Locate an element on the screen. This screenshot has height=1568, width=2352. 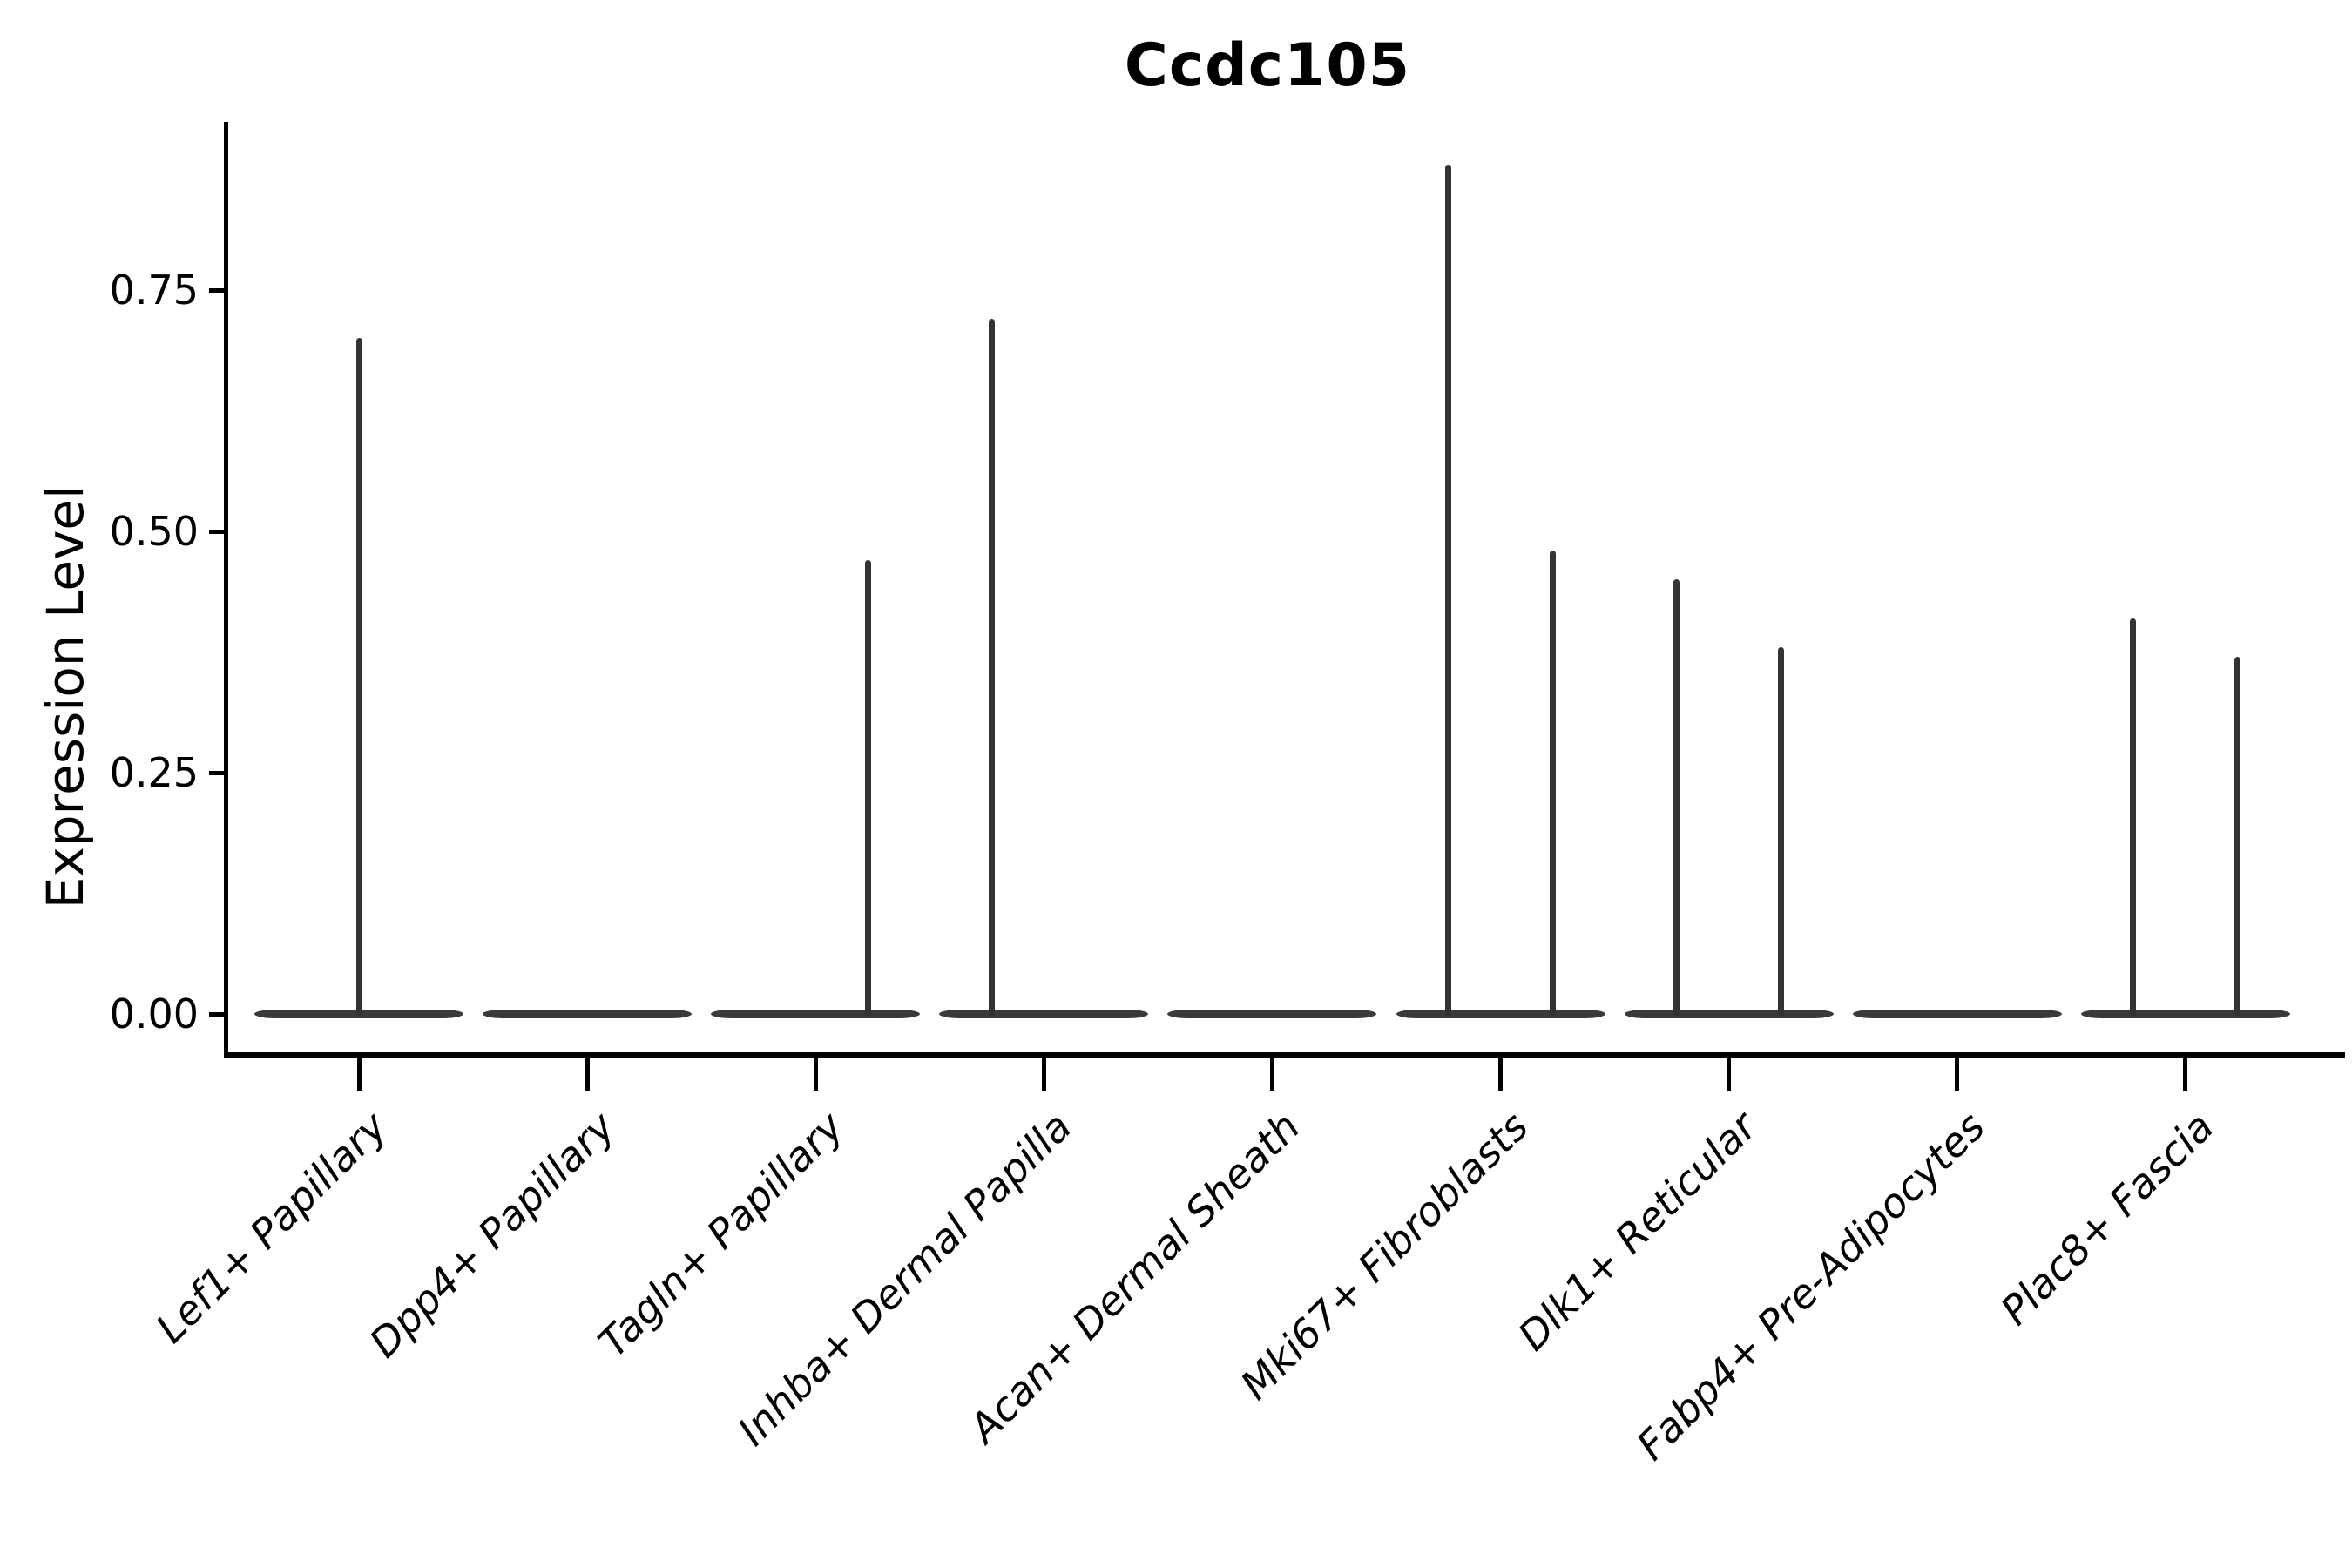
y-axis-tick-label: 0.75 is located at coordinates (154, 290).